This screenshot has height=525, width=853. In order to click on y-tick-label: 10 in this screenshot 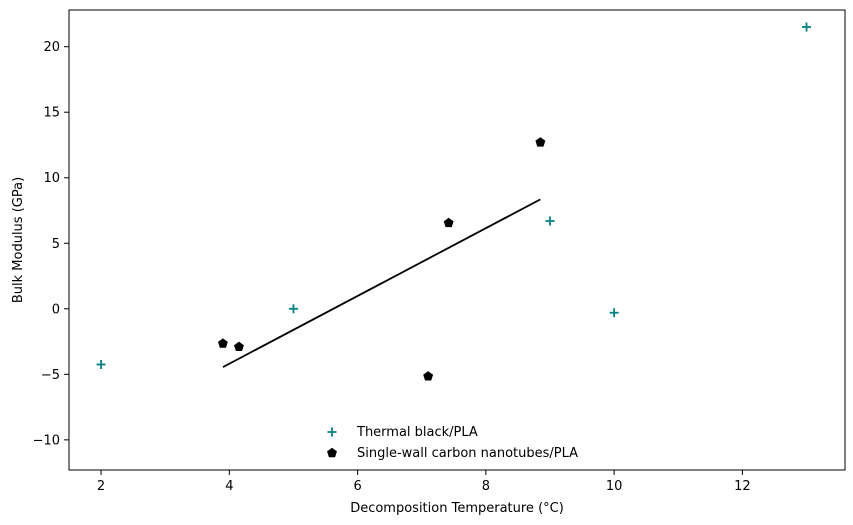, I will do `click(51, 178)`.